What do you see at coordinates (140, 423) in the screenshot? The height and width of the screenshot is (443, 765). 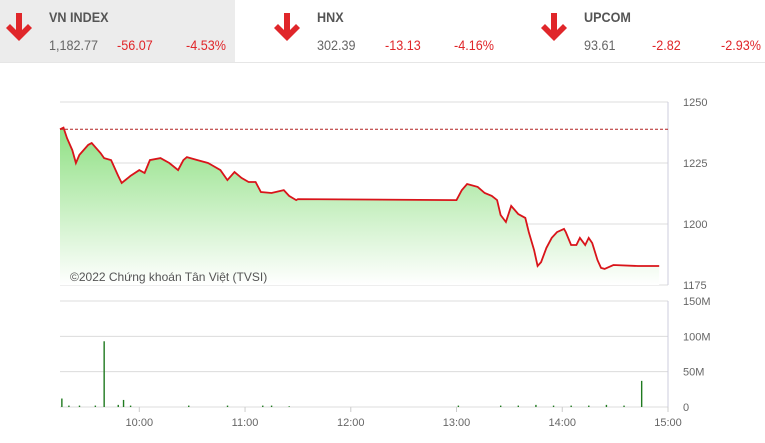 I see `time-axis-label: 10:00` at bounding box center [140, 423].